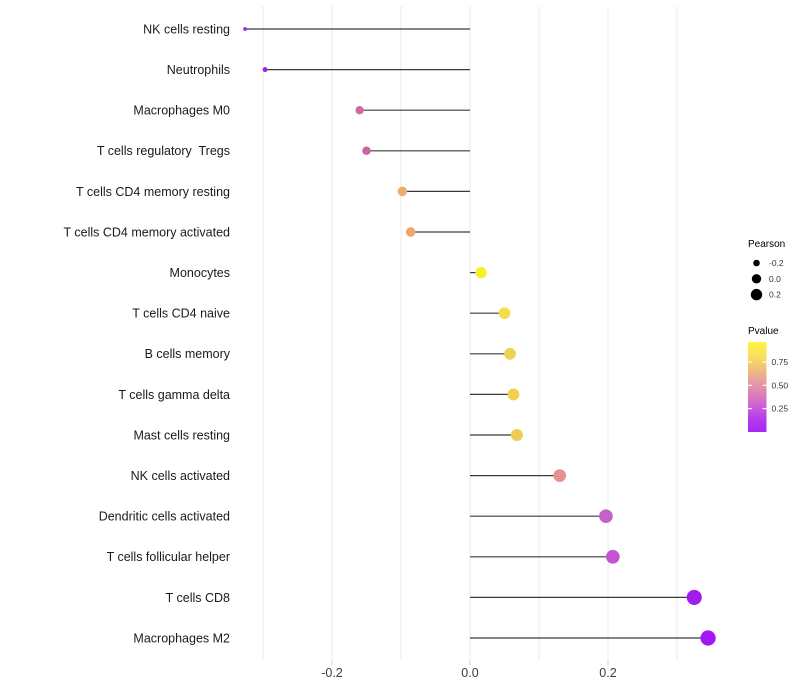 The image size is (800, 700). What do you see at coordinates (283, 151) in the screenshot?
I see `lollipop-row: T cells regulatory Tregs` at bounding box center [283, 151].